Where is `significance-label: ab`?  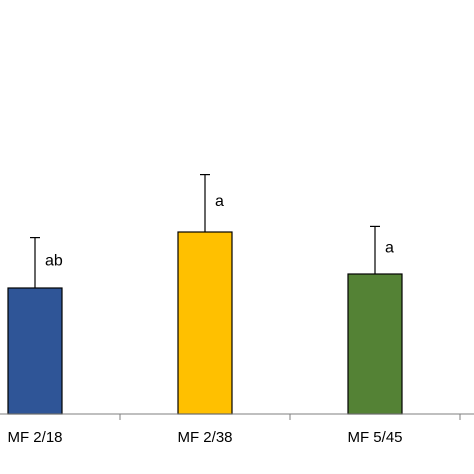
significance-label: ab is located at coordinates (54, 260).